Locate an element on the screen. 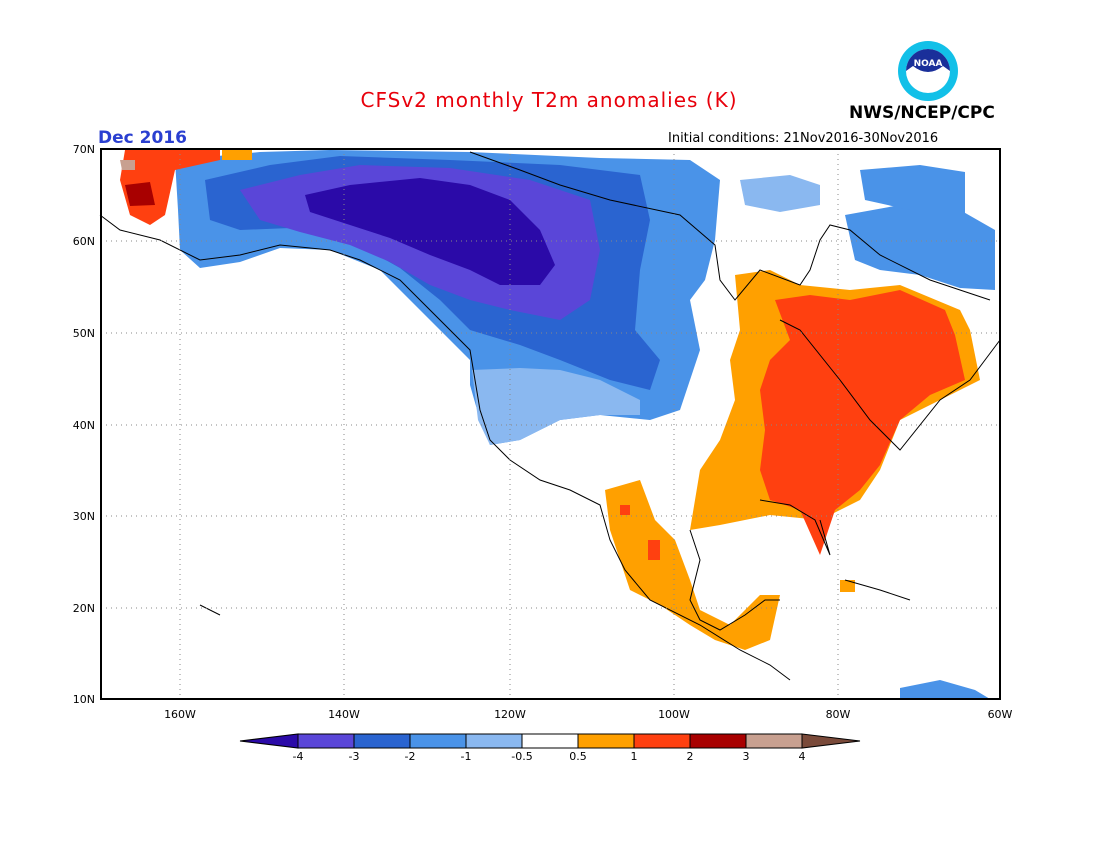 The image size is (1100, 850). legend-label: -3 is located at coordinates (354, 756).